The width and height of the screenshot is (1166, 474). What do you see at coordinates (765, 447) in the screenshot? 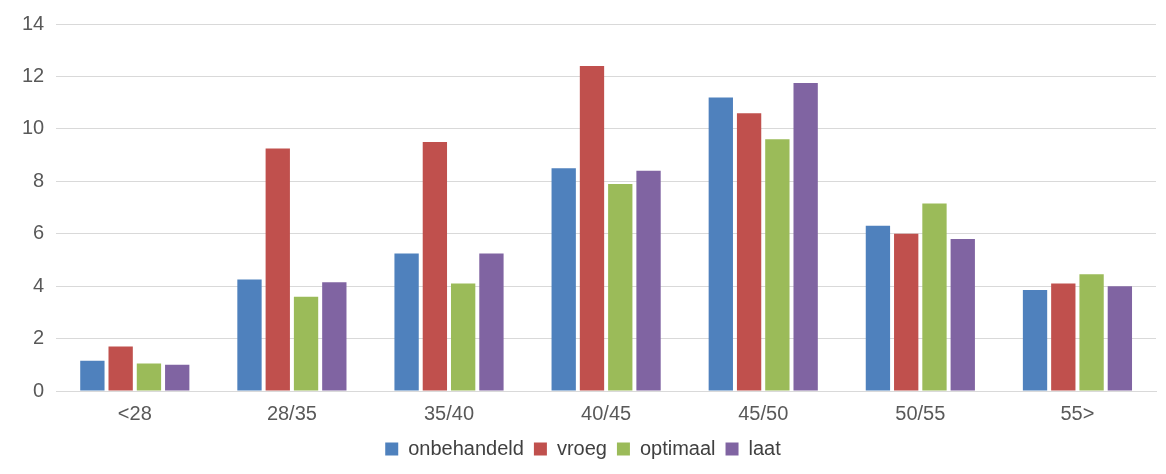
I see `legend-label: laat` at bounding box center [765, 447].